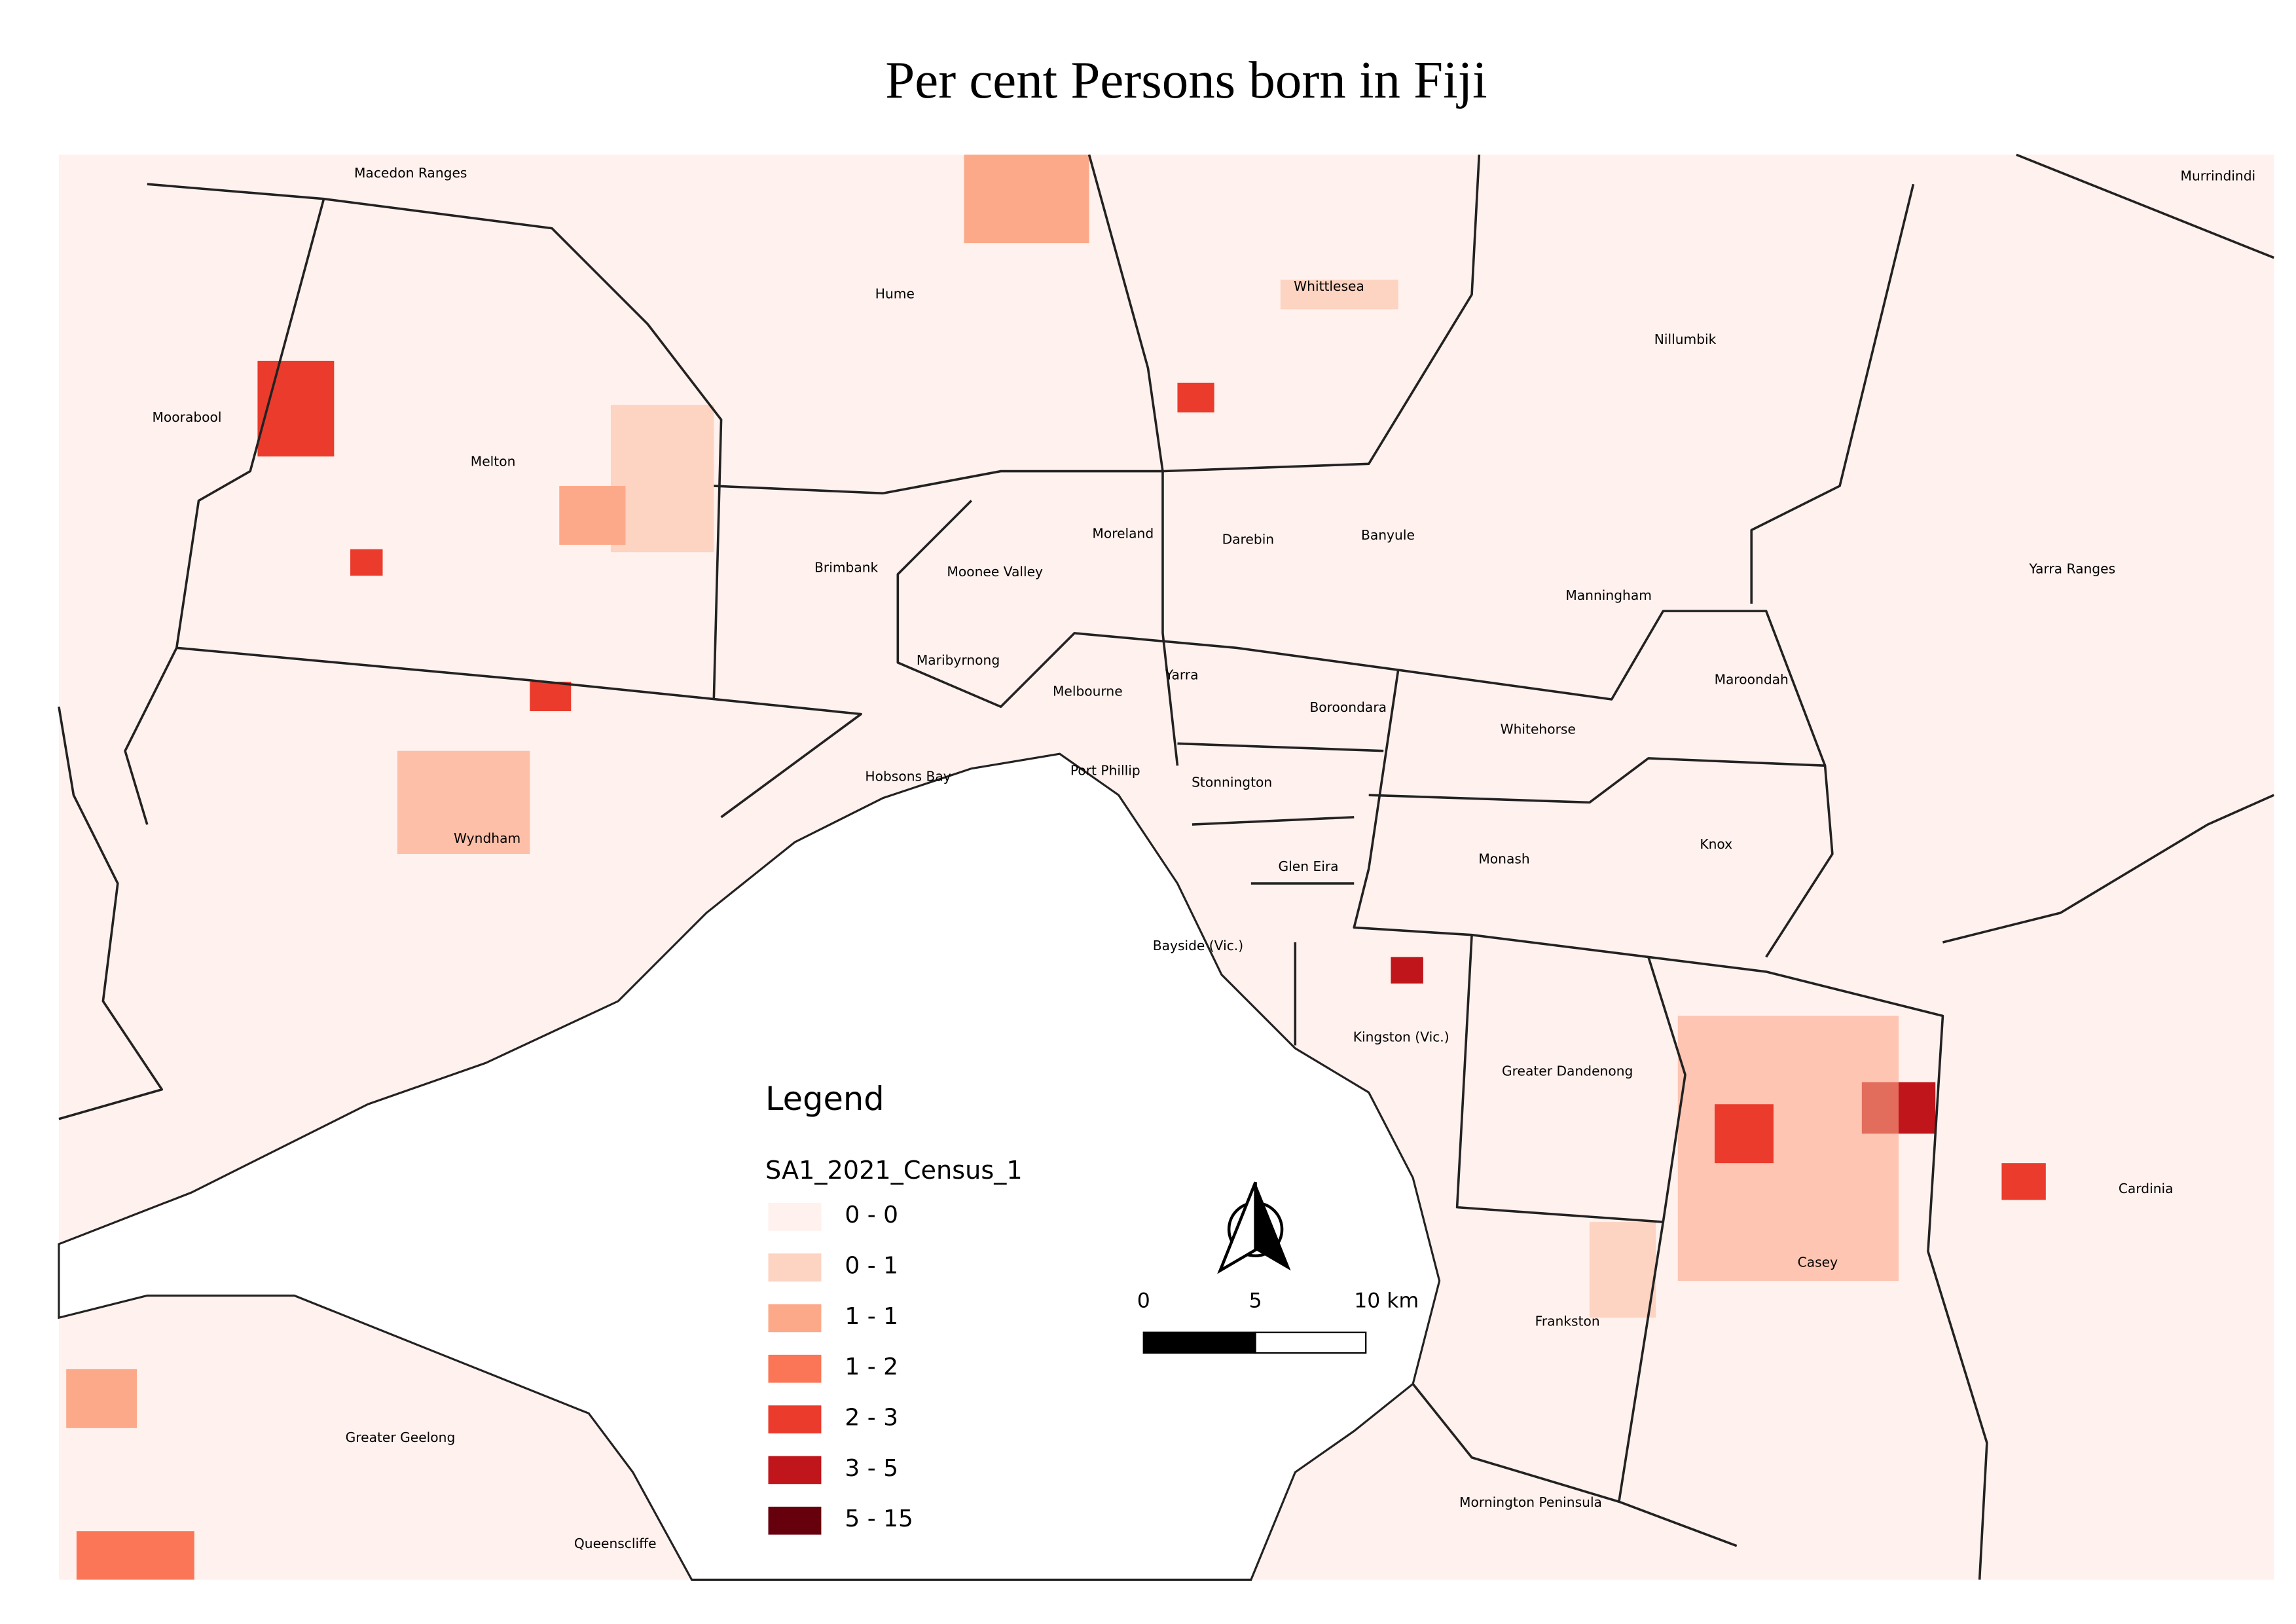 The height and width of the screenshot is (1624, 2296). Describe the element at coordinates (1198, 945) in the screenshot. I see `region-label: Bayside (Vic.)` at that location.